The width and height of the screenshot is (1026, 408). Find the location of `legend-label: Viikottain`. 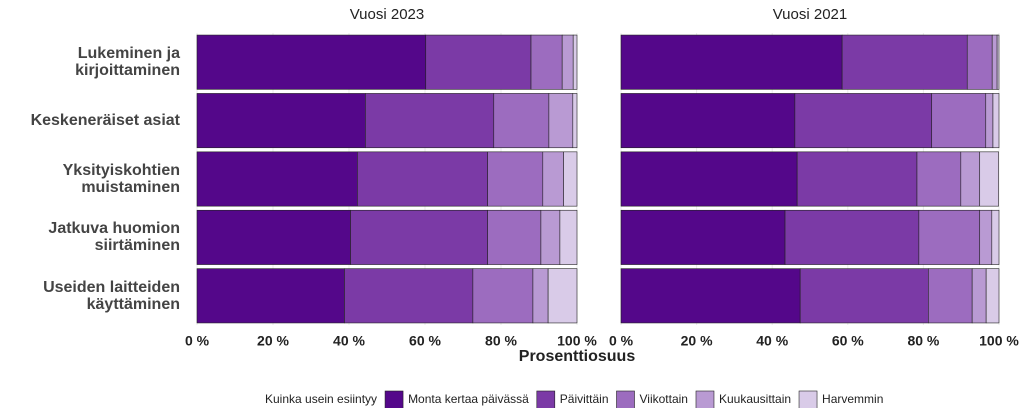

legend-label: Viikottain is located at coordinates (664, 399).